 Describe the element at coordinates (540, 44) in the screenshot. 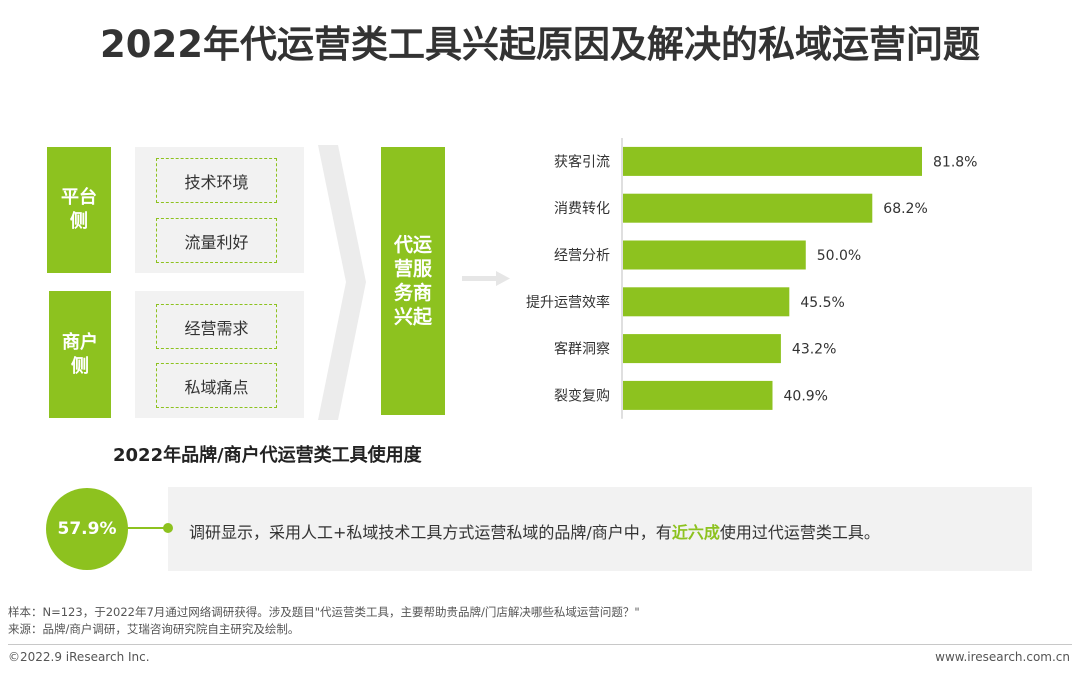

I see `page-title: 2022年代运营类工具兴起原因及解决的私域运营问题` at that location.